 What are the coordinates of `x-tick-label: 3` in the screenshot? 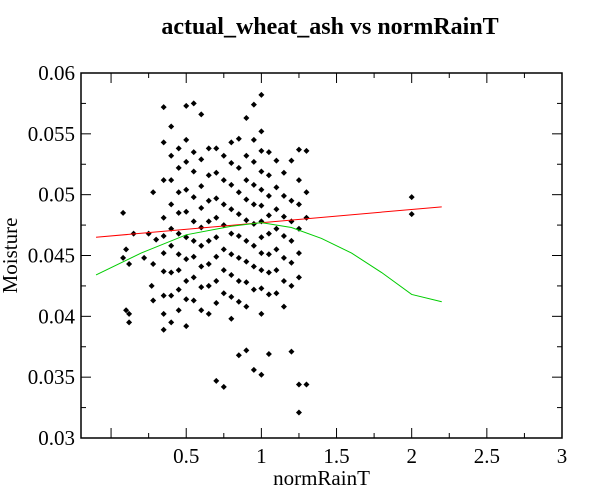 It's located at (562, 456).